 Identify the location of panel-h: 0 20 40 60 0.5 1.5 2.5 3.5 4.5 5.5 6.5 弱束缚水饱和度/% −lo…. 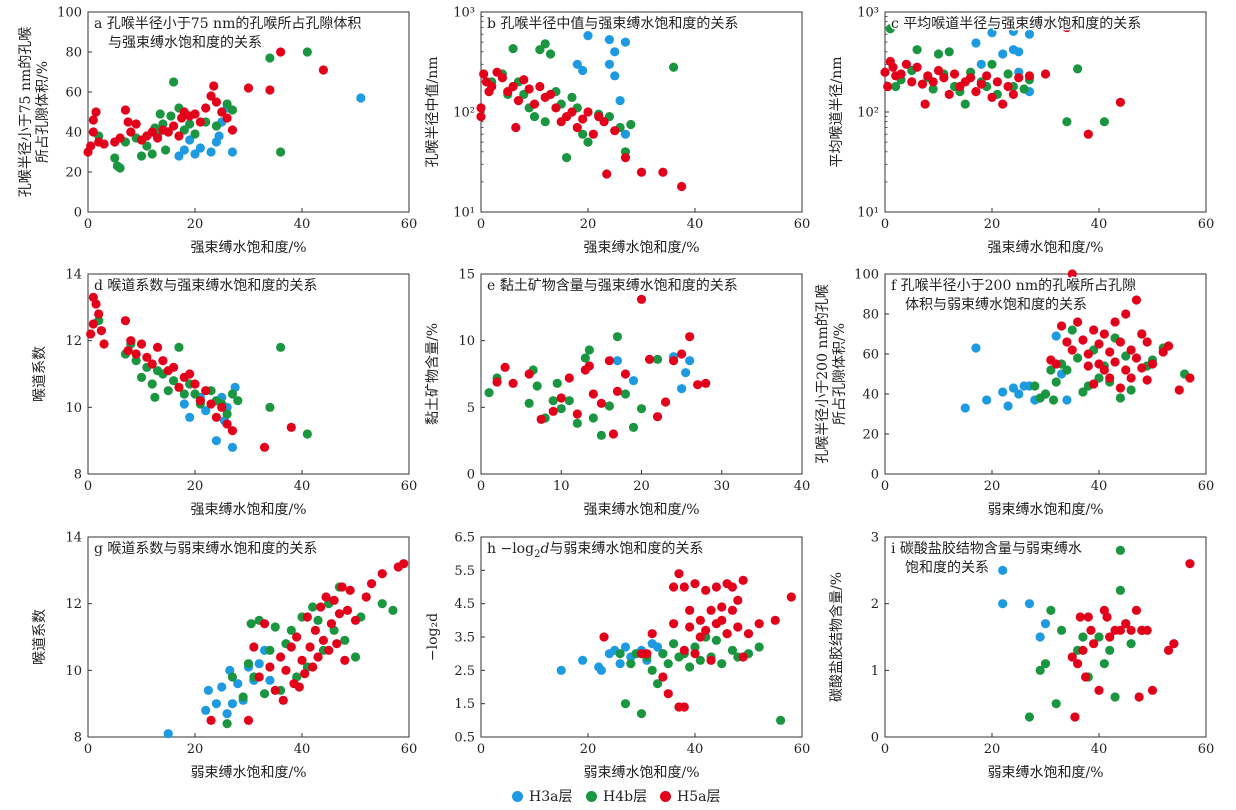
(617, 656).